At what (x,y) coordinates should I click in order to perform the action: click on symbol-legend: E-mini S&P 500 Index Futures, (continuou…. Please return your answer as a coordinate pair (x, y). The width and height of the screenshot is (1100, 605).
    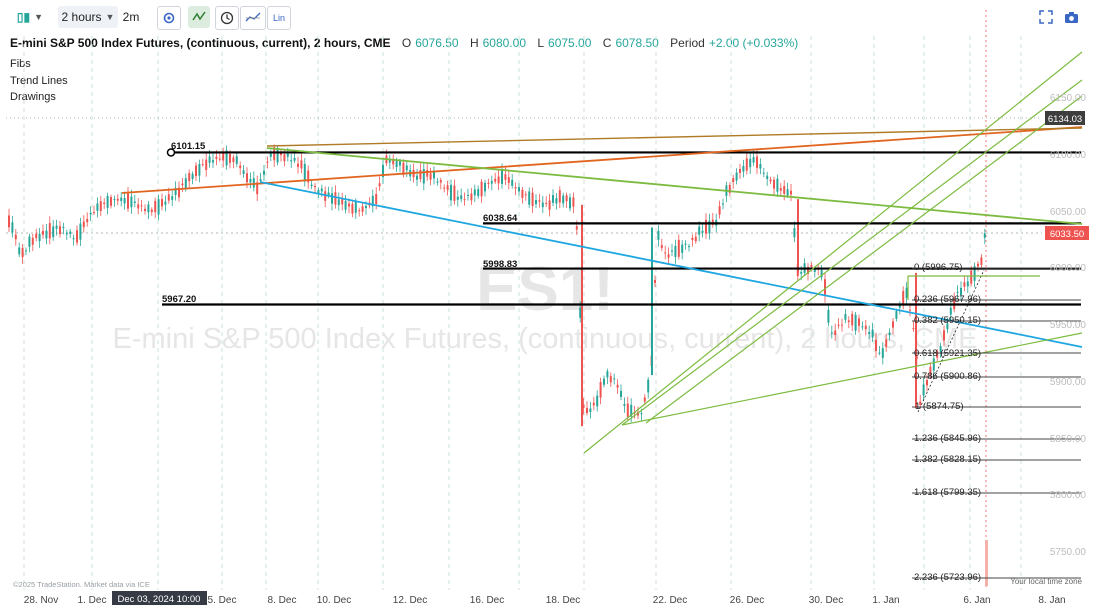
    Looking at the image, I should click on (404, 43).